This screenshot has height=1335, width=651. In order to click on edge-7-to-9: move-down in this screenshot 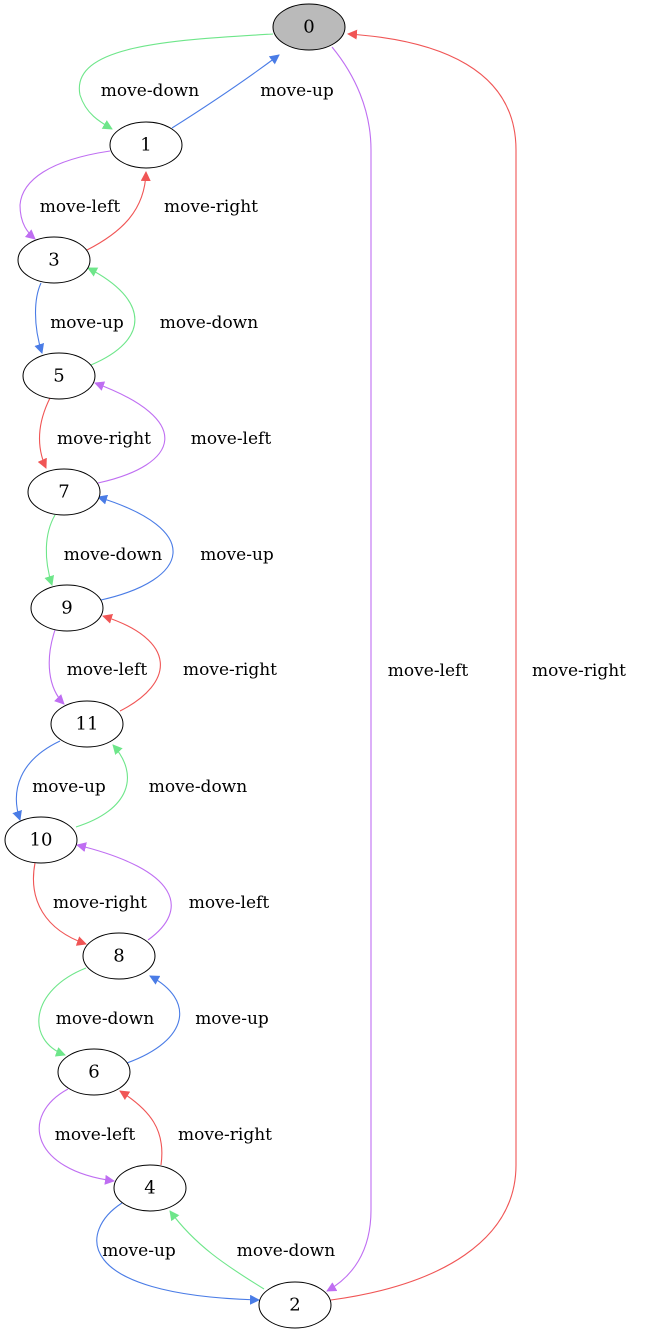, I will do `click(103, 550)`.